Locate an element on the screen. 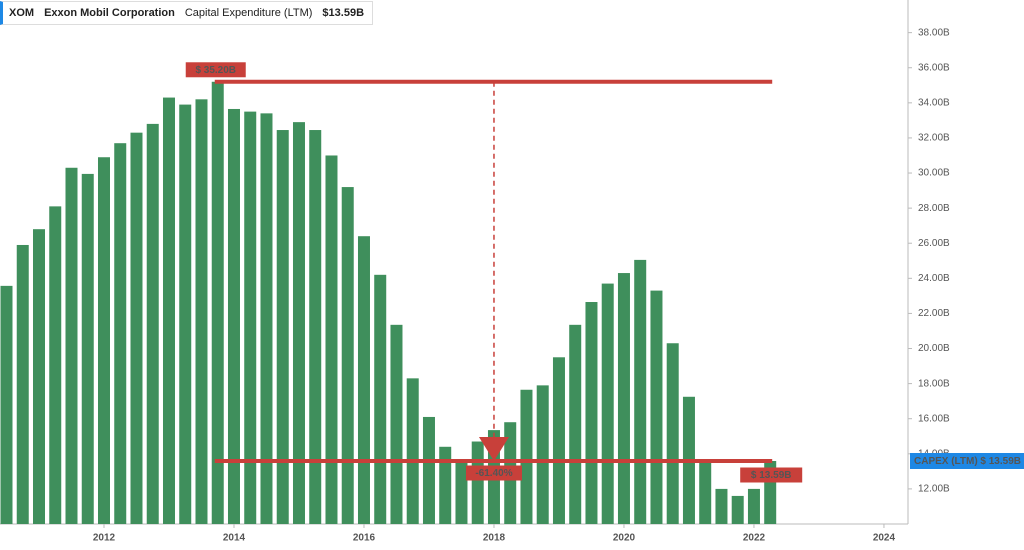 The height and width of the screenshot is (550, 1024). change-arrow is located at coordinates (493, 449).